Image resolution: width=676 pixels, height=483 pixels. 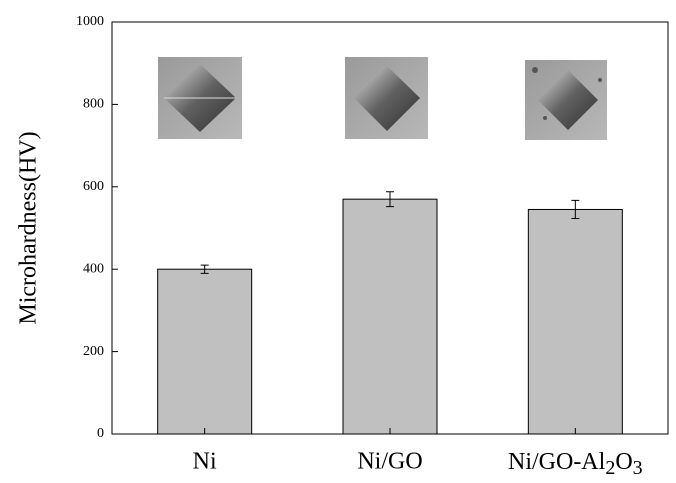 I want to click on x-tick-label: Ni/GO-Al2O3, so click(x=575, y=464).